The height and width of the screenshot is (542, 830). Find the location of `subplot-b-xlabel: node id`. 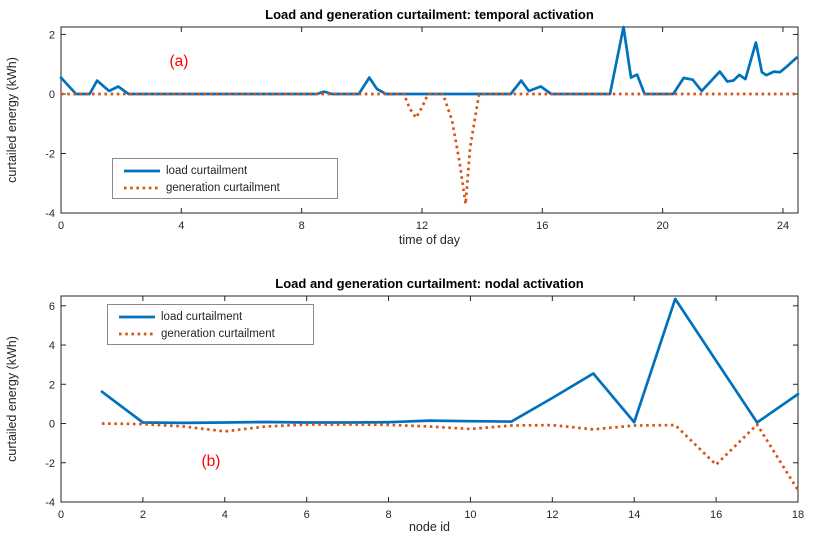

subplot-b-xlabel: node id is located at coordinates (429, 527).